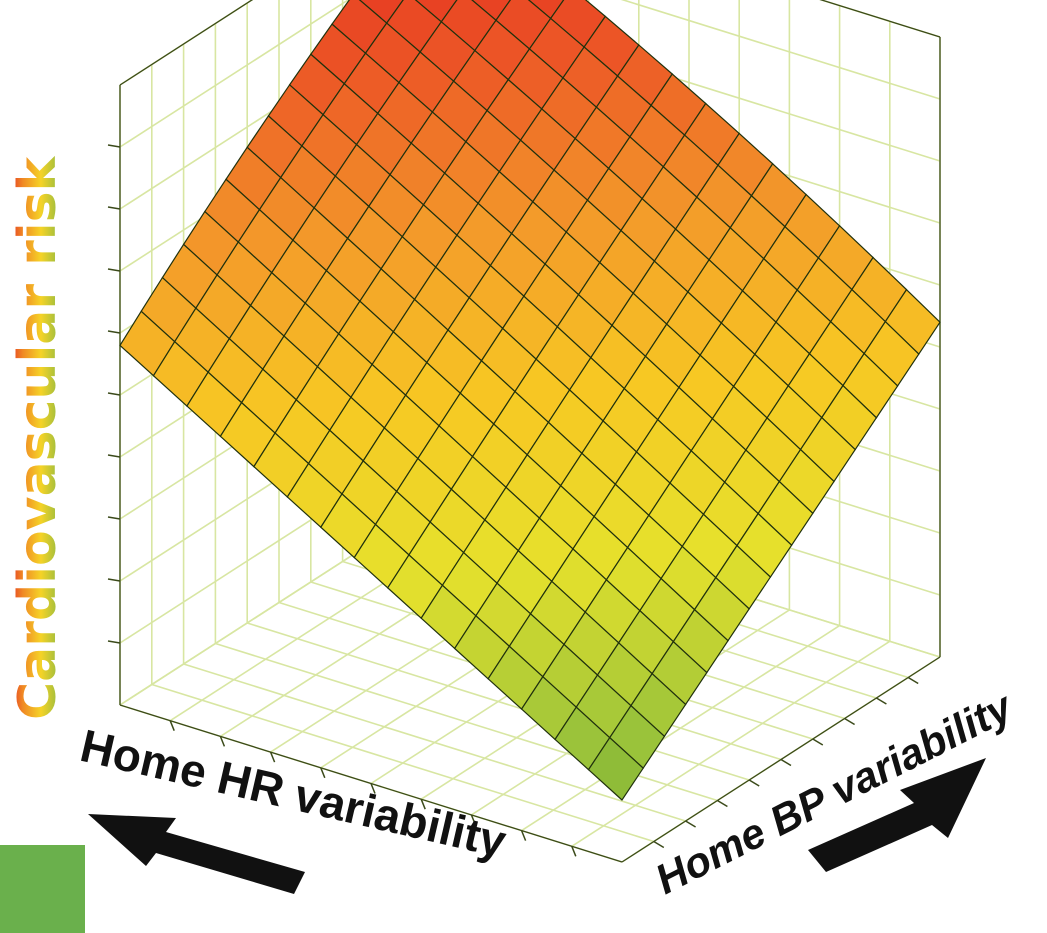 Image resolution: width=1047 pixels, height=933 pixels. I want to click on z-axis-title: Cardiovascular risk, so click(38, 437).